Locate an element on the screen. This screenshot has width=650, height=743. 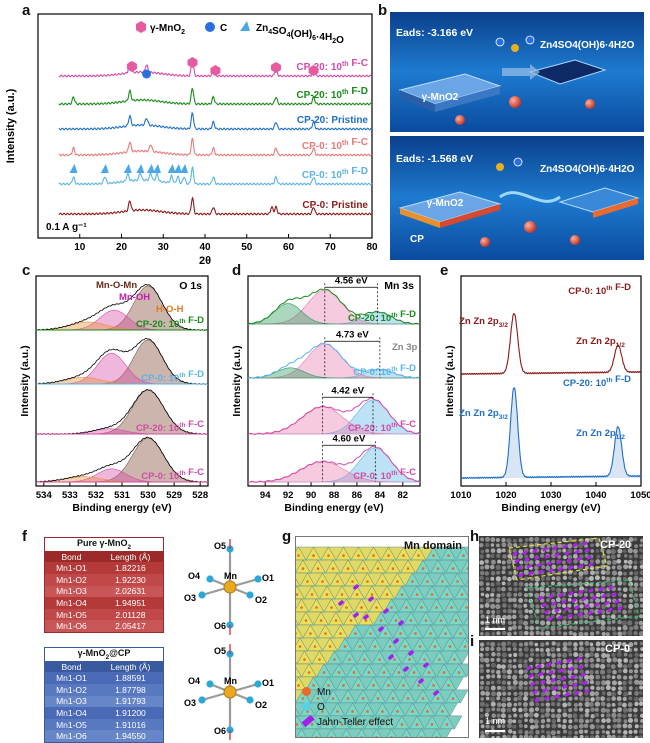
x-tick-label: 86 is located at coordinates (357, 495).